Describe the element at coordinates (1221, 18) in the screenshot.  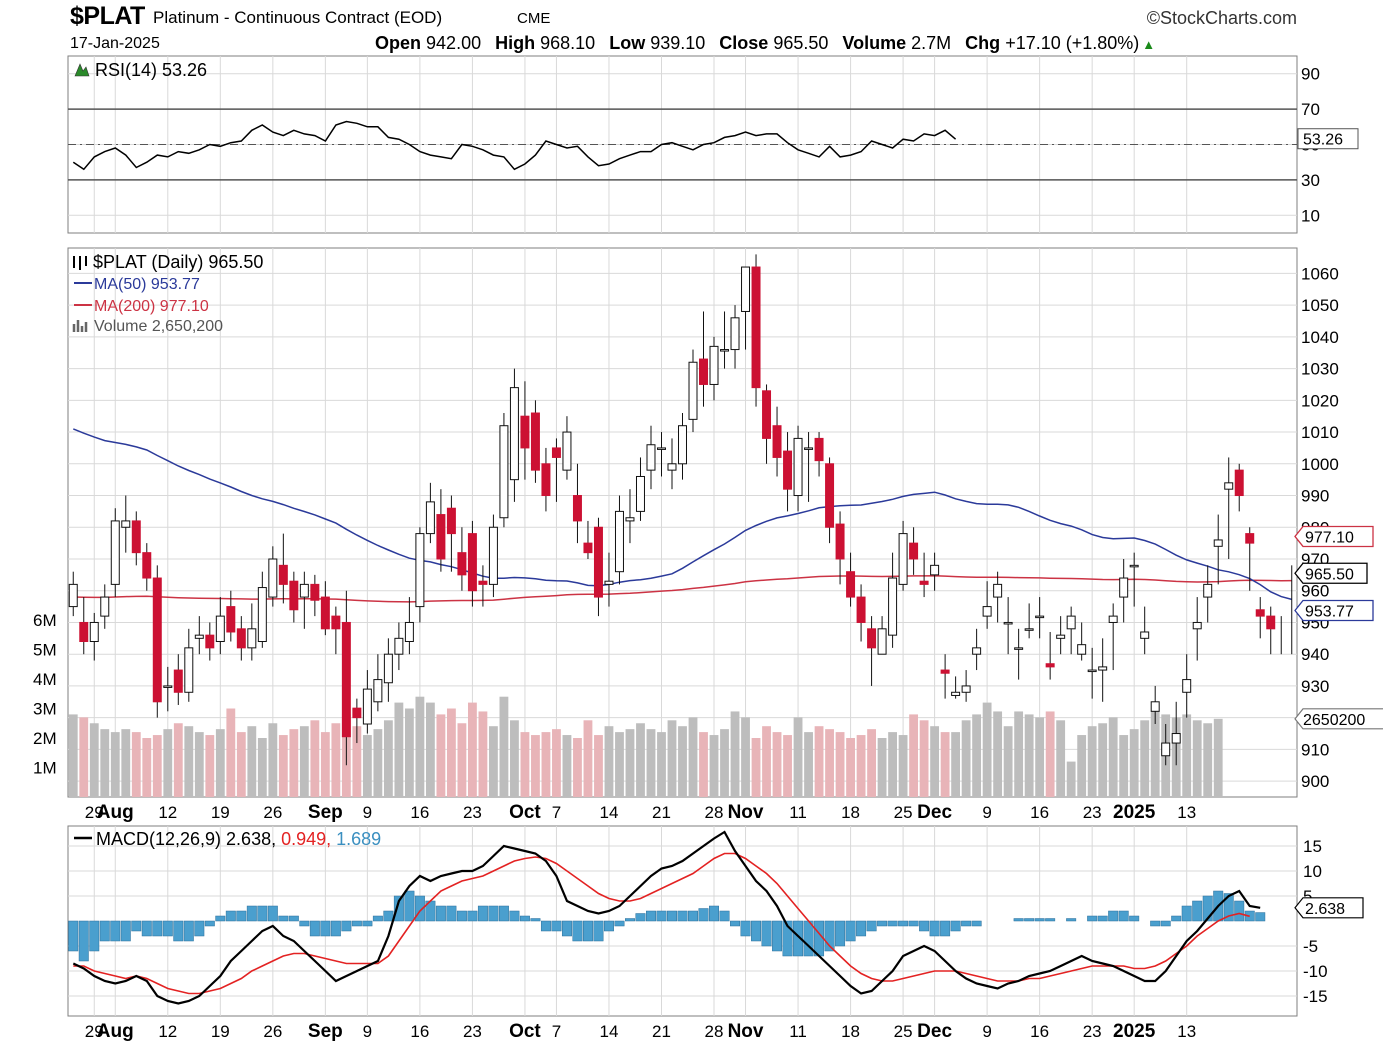
I see `stockcharts-brand: ©StockCharts.com` at that location.